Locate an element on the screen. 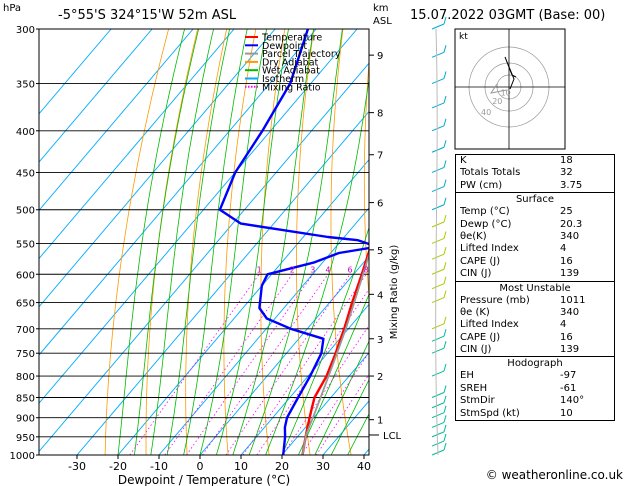 The height and width of the screenshot is (486, 629). pressure-tick-label: 550 is located at coordinates (25, 244).